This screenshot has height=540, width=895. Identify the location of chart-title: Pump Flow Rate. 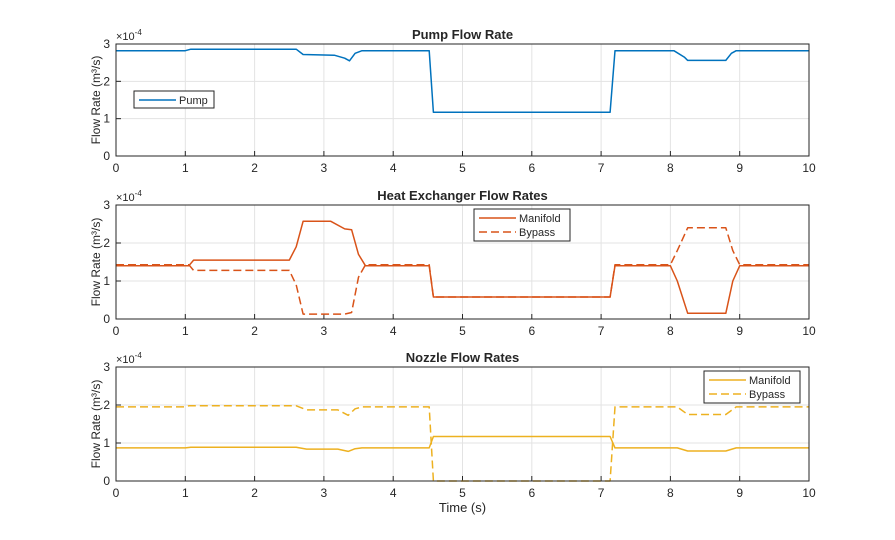
(462, 34).